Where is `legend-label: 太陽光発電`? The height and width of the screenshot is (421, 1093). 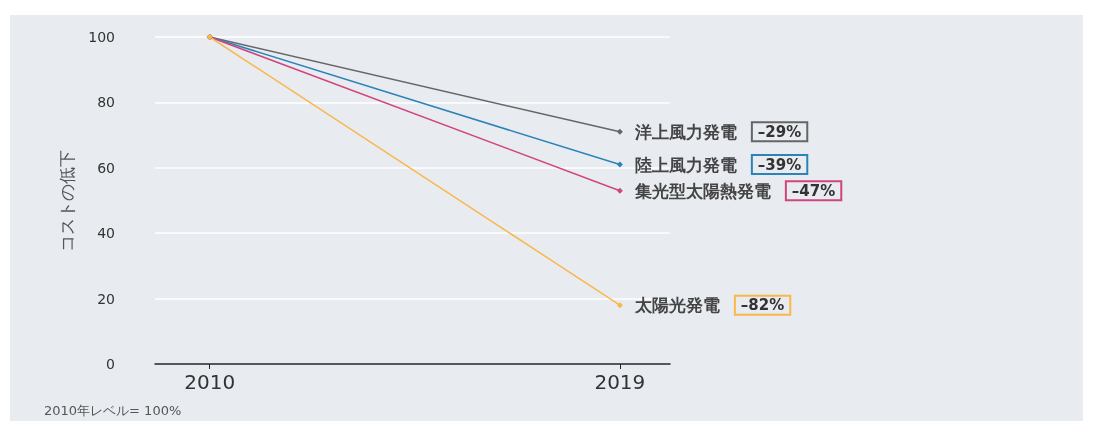
legend-label: 太陽光発電 is located at coordinates (676, 305).